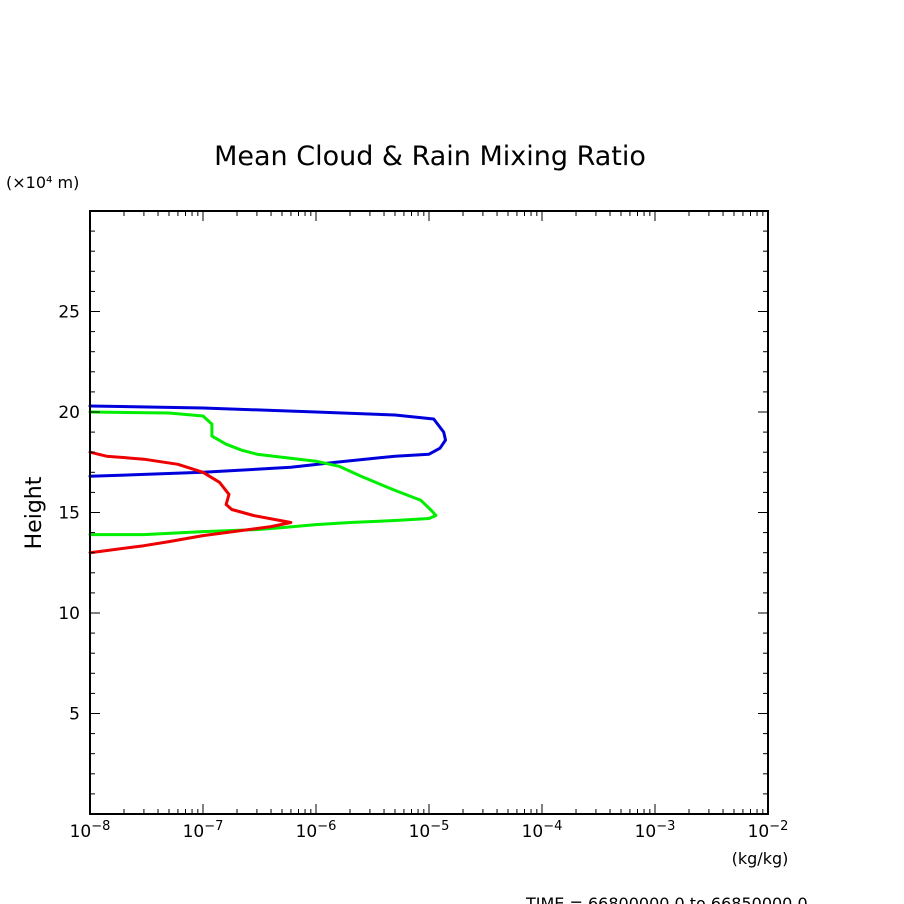 The width and height of the screenshot is (904, 904). What do you see at coordinates (542, 830) in the screenshot?
I see `x-tick-label: 10⁻⁴` at bounding box center [542, 830].